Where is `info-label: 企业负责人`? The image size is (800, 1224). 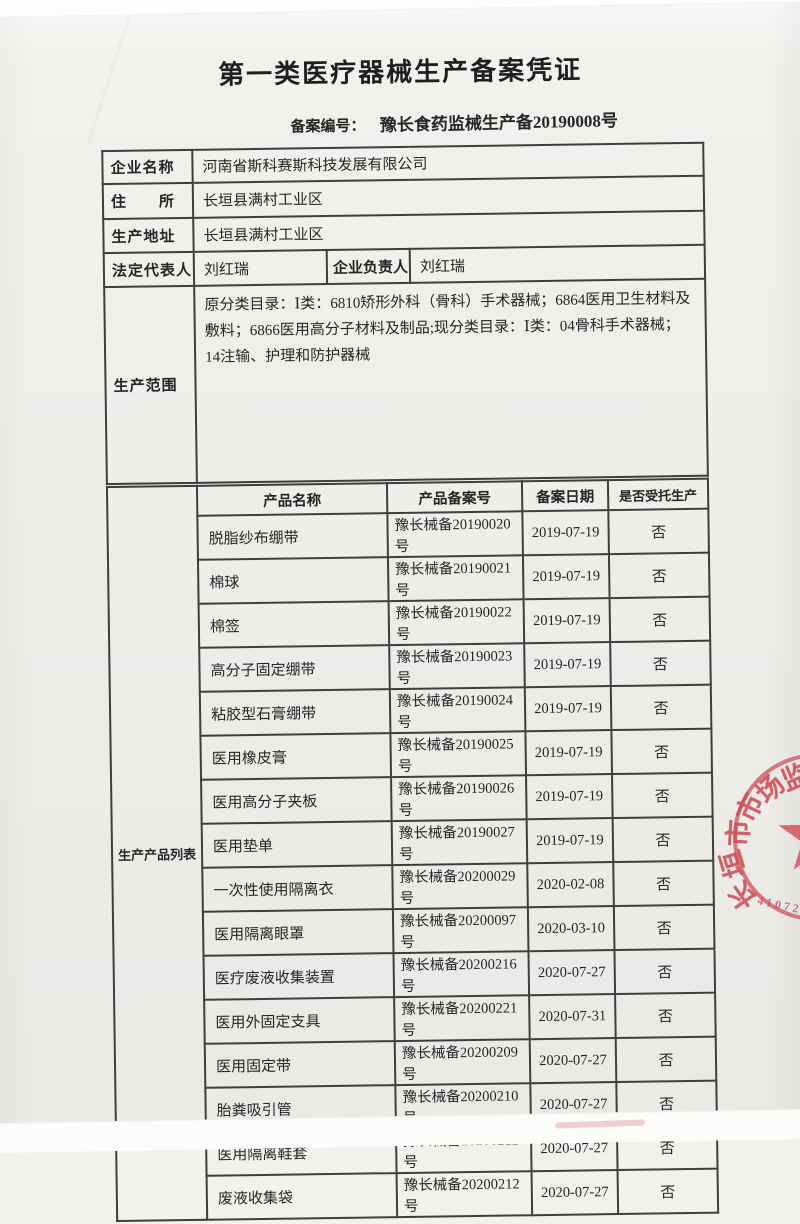
info-label: 企业负责人 is located at coordinates (368, 266).